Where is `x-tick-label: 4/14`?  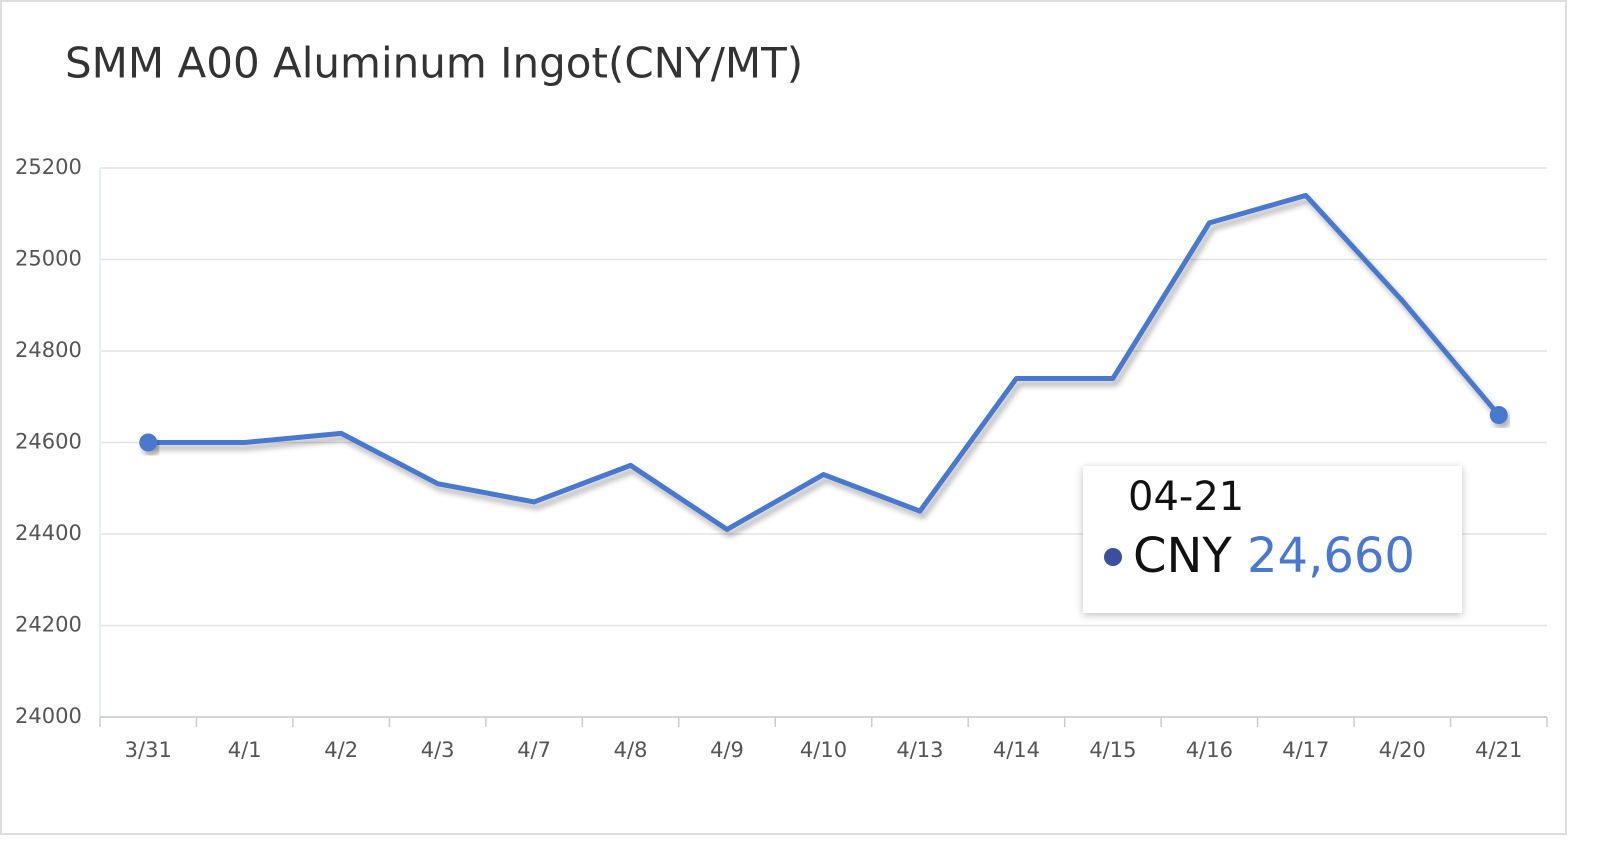 x-tick-label: 4/14 is located at coordinates (1016, 750).